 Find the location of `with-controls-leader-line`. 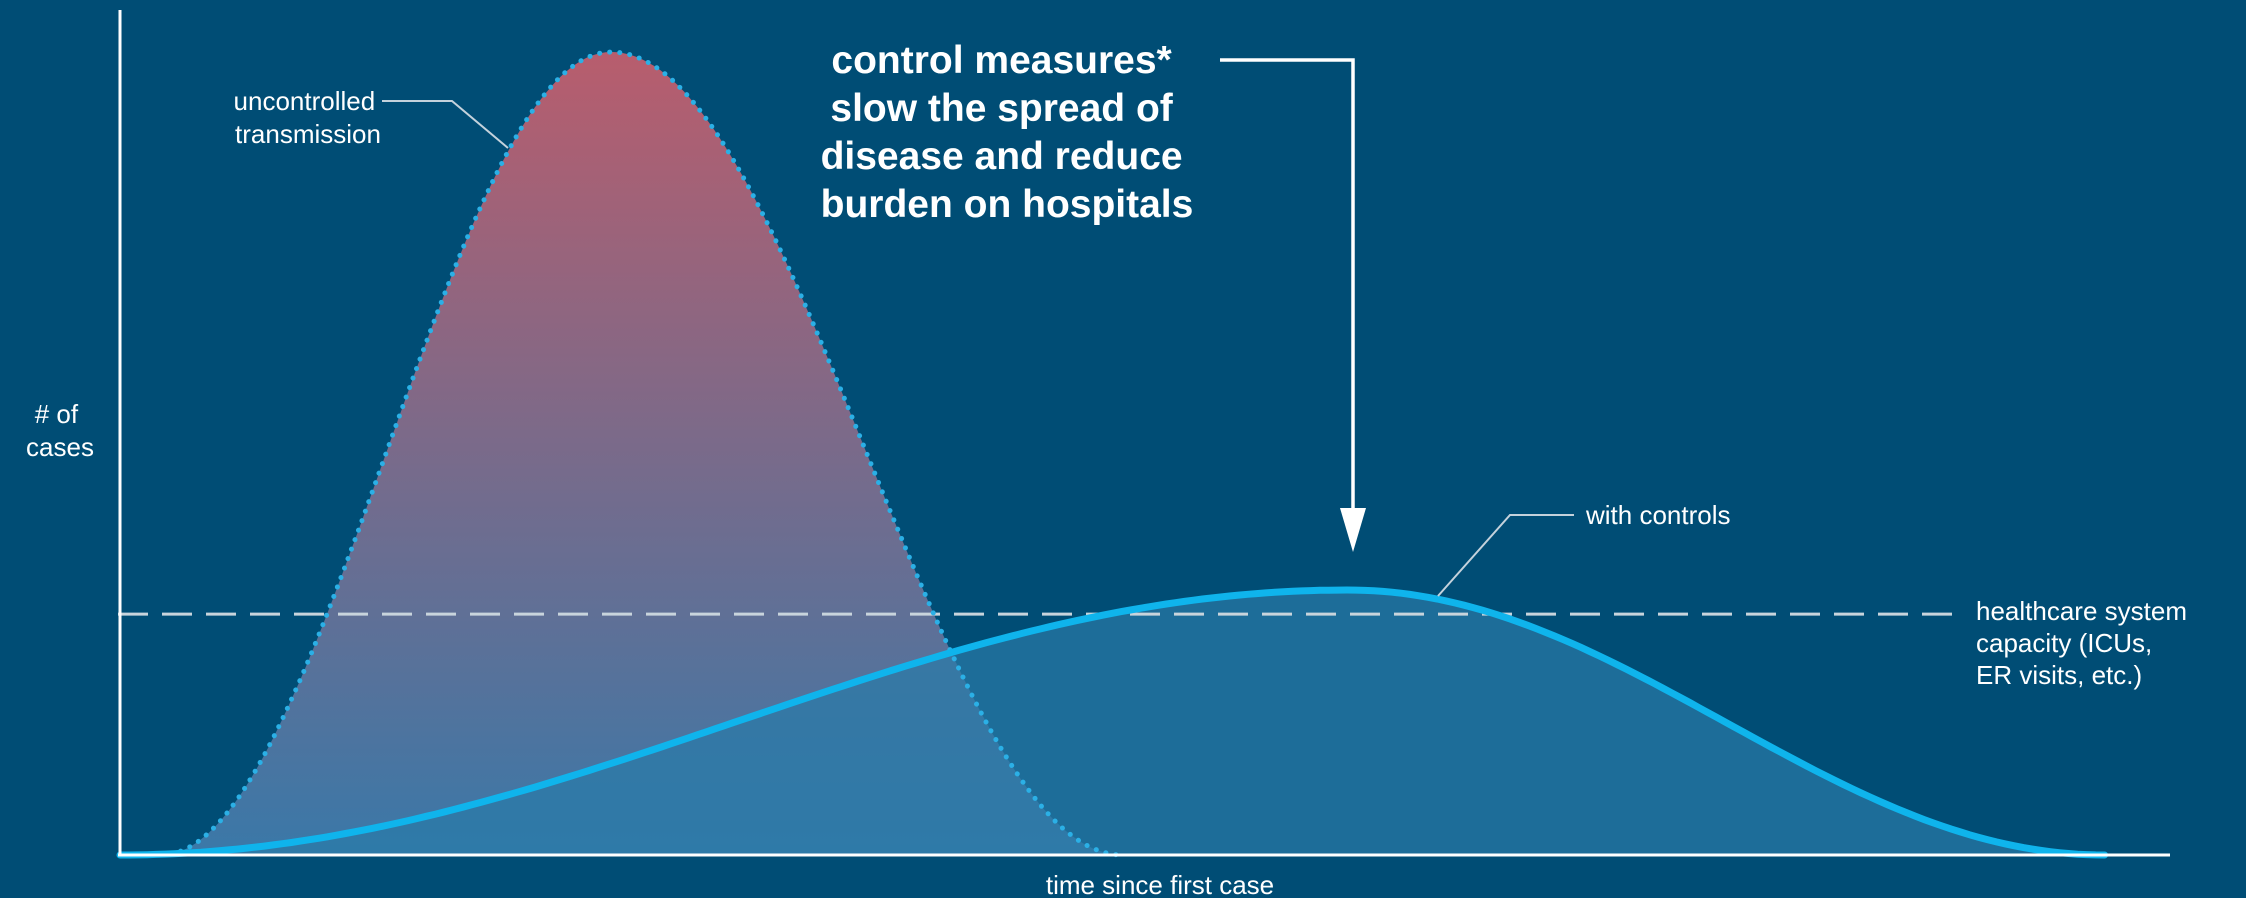

with-controls-leader-line is located at coordinates (1505, 555).